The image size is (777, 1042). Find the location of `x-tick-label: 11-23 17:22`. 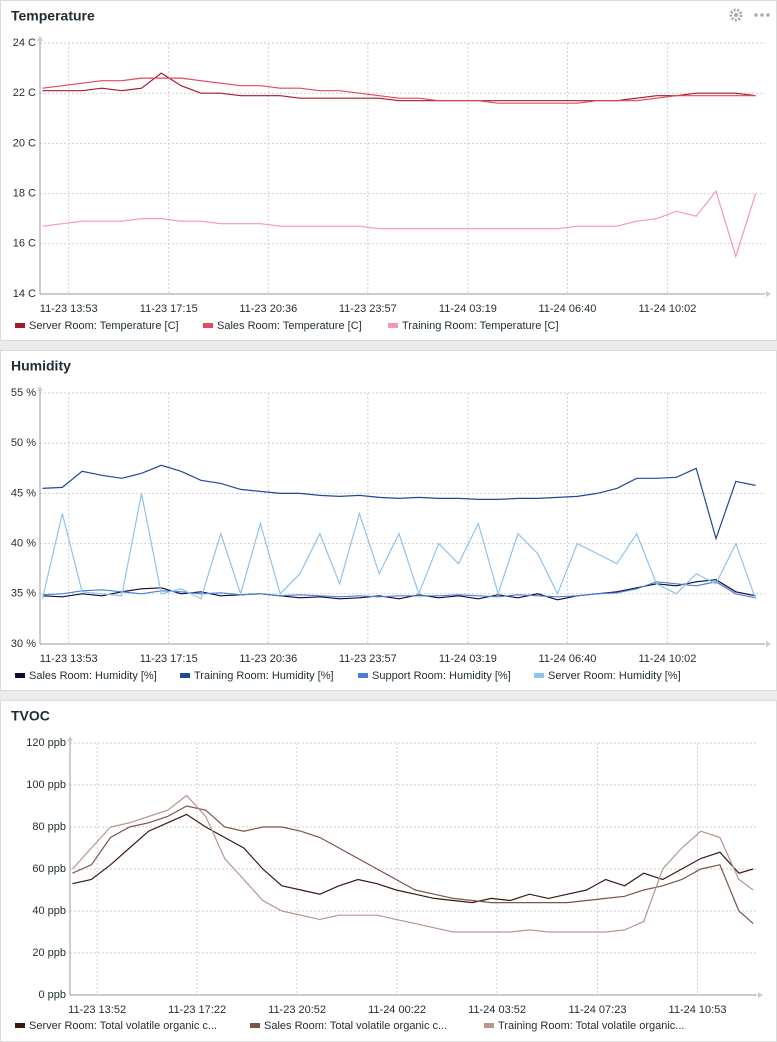

x-tick-label: 11-23 17:22 is located at coordinates (197, 1010).